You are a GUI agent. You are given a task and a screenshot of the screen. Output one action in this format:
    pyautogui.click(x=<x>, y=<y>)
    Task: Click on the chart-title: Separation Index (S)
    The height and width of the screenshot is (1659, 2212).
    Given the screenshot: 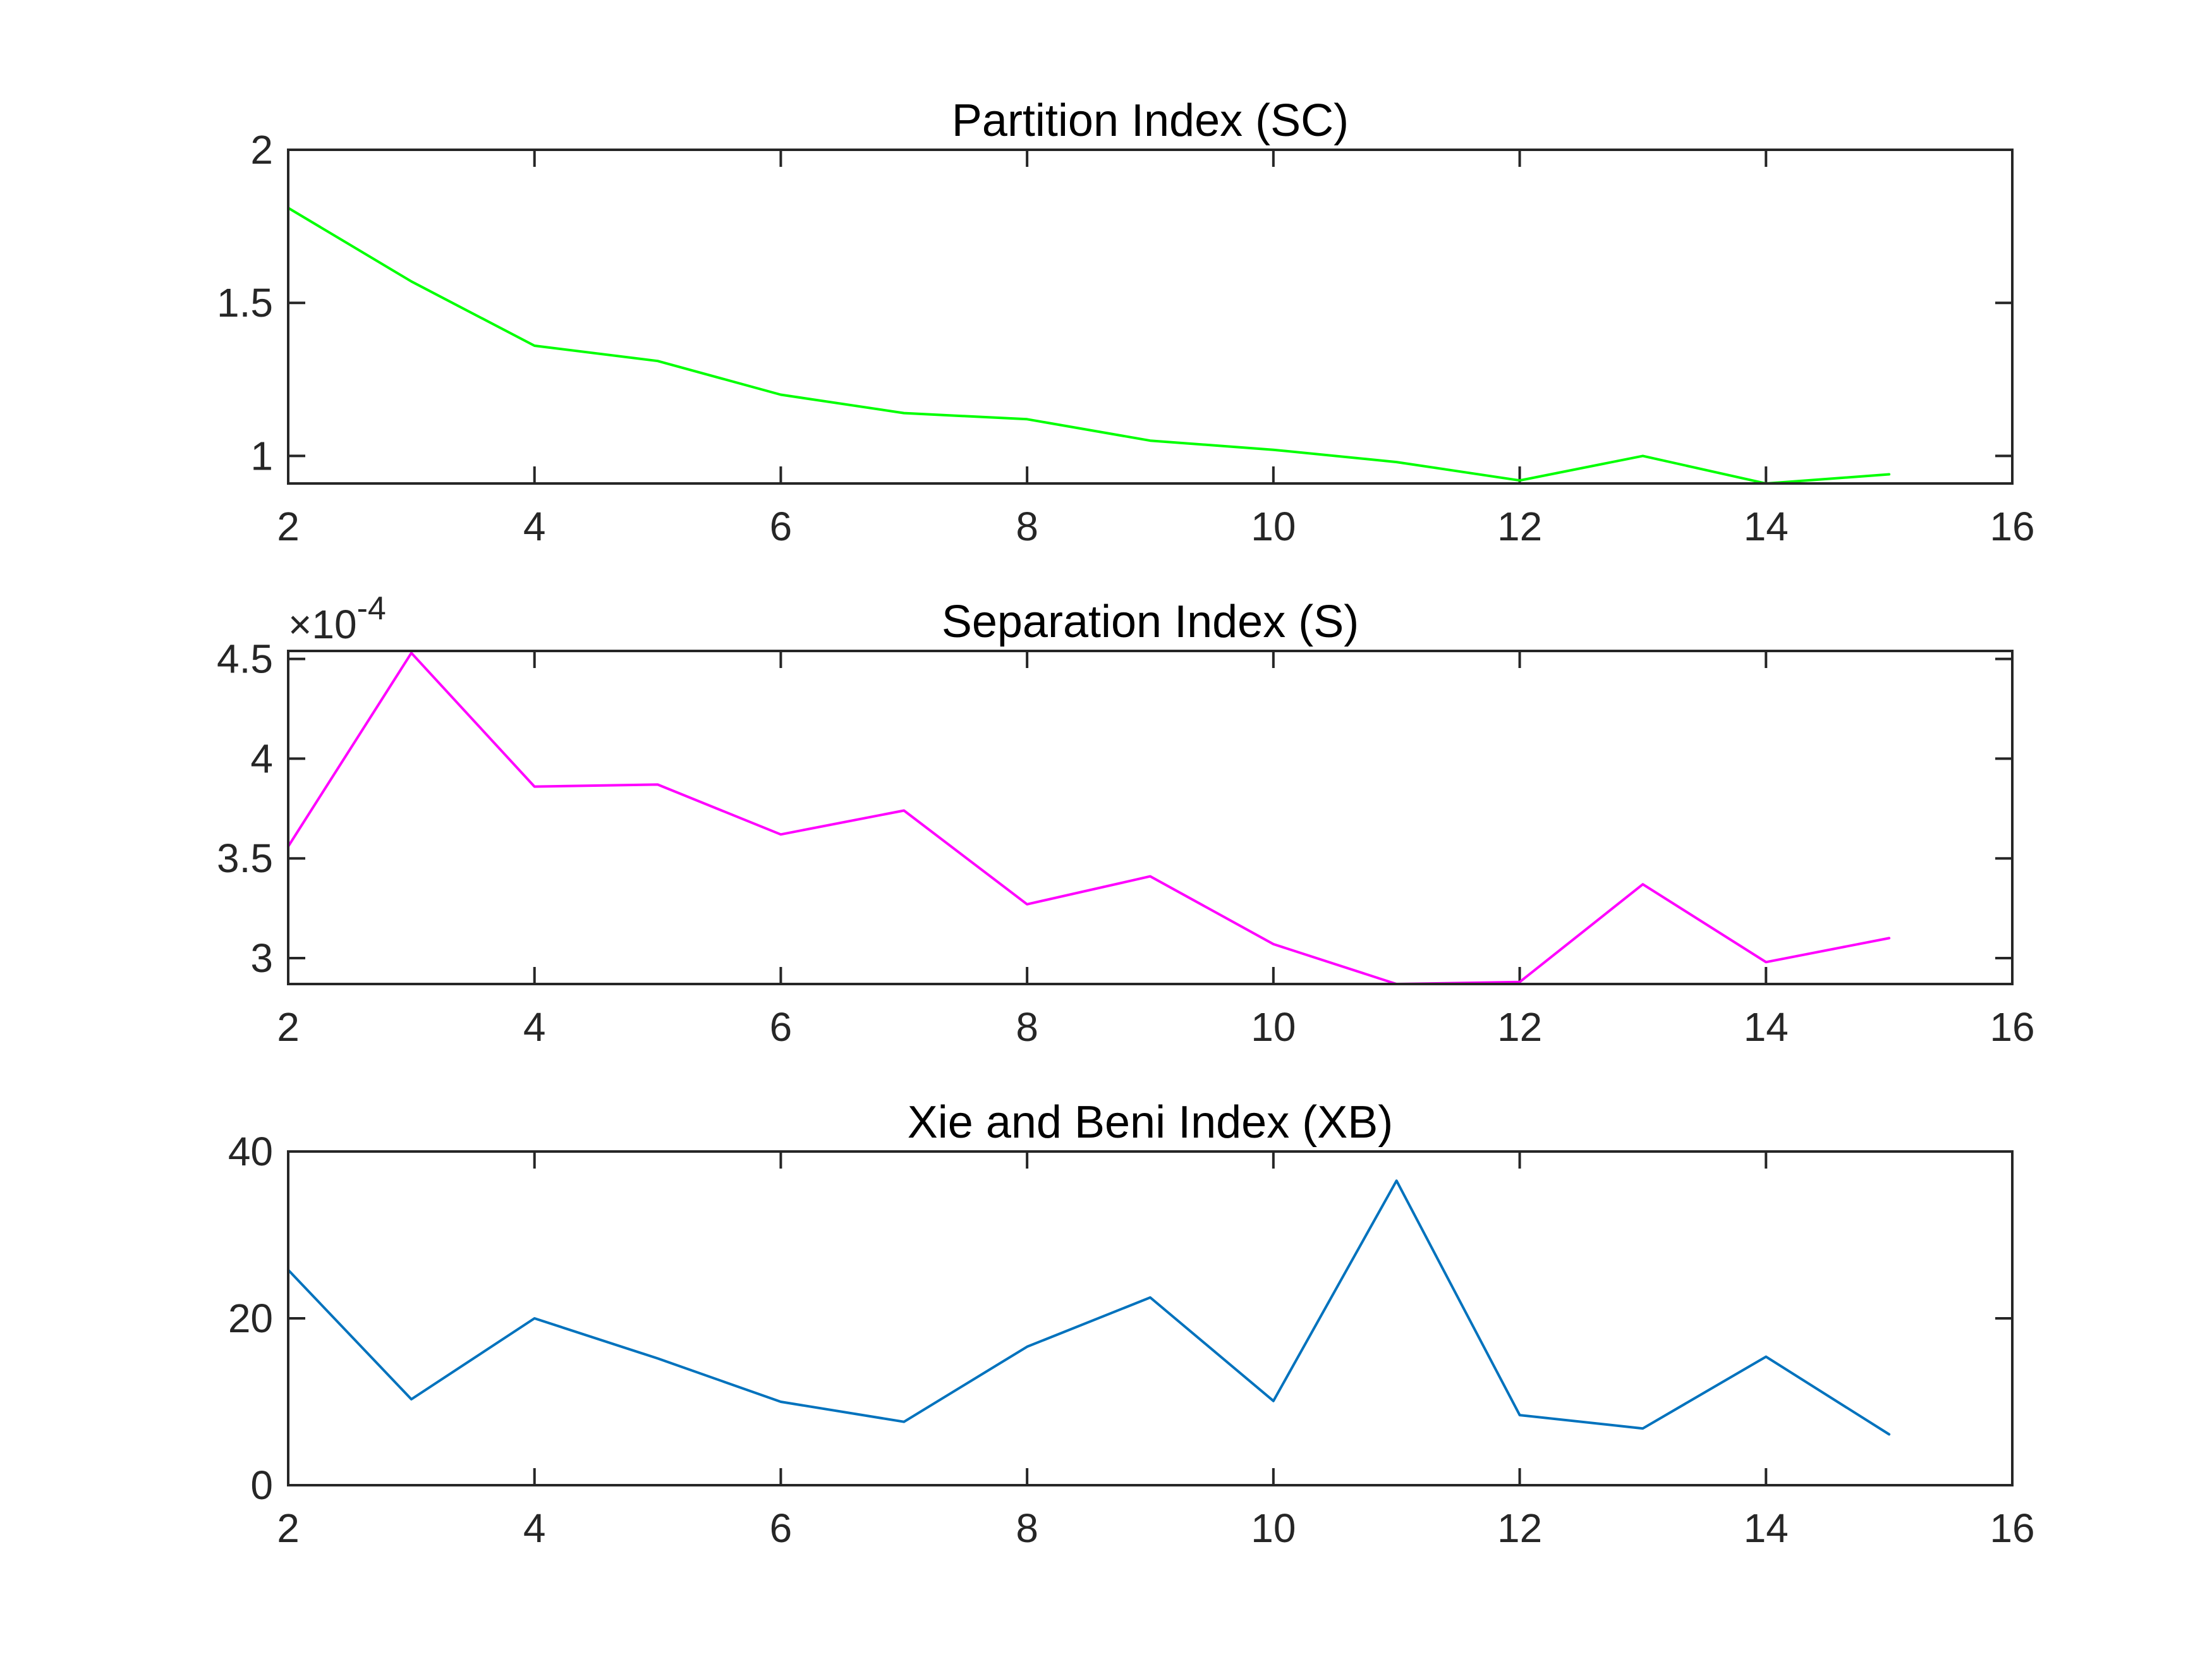 What is the action you would take?
    pyautogui.click(x=1150, y=622)
    